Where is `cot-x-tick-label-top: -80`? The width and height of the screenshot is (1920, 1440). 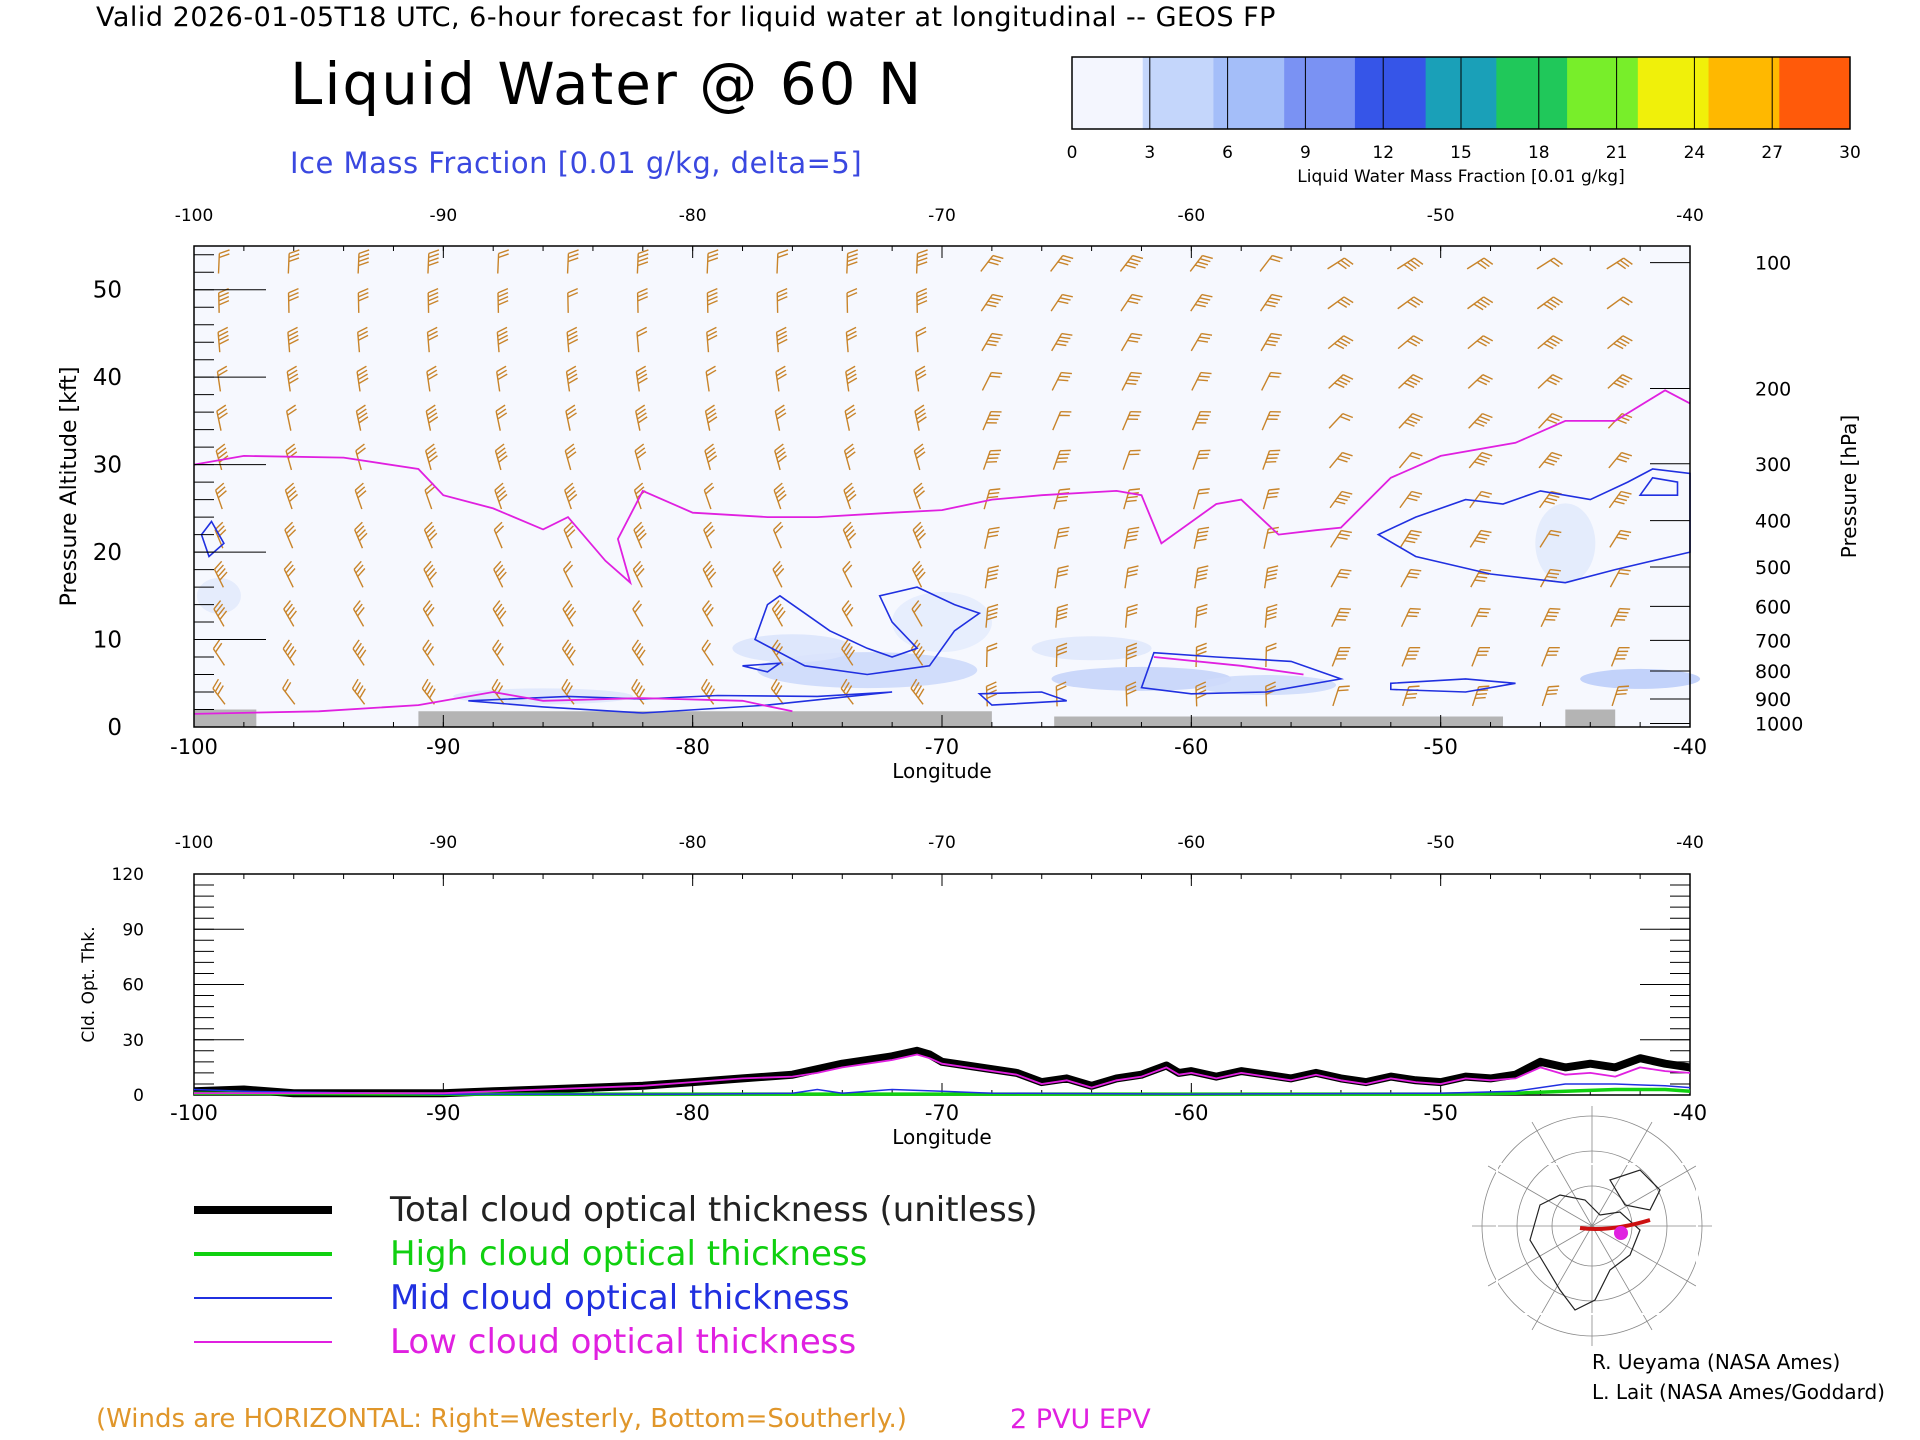 cot-x-tick-label-top: -80 is located at coordinates (693, 843).